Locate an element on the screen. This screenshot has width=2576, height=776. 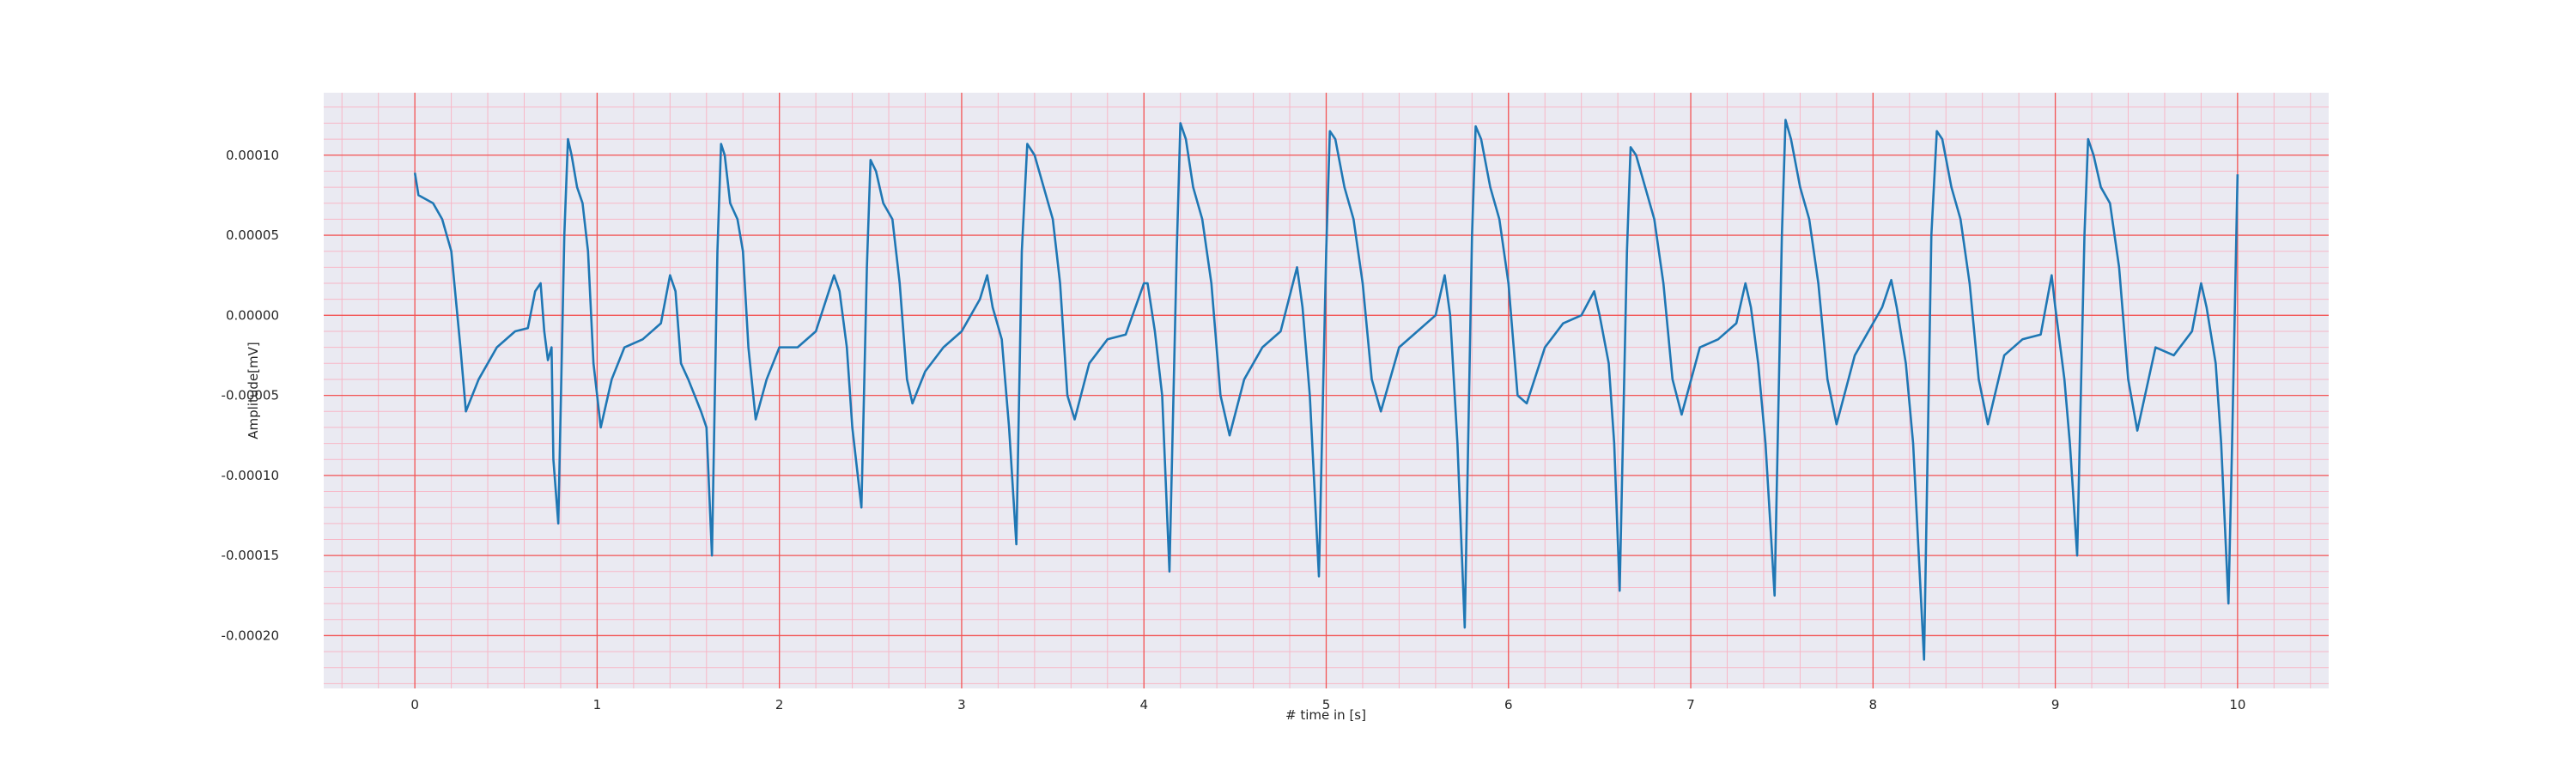
x-tick-label: 2 is located at coordinates (779, 705).